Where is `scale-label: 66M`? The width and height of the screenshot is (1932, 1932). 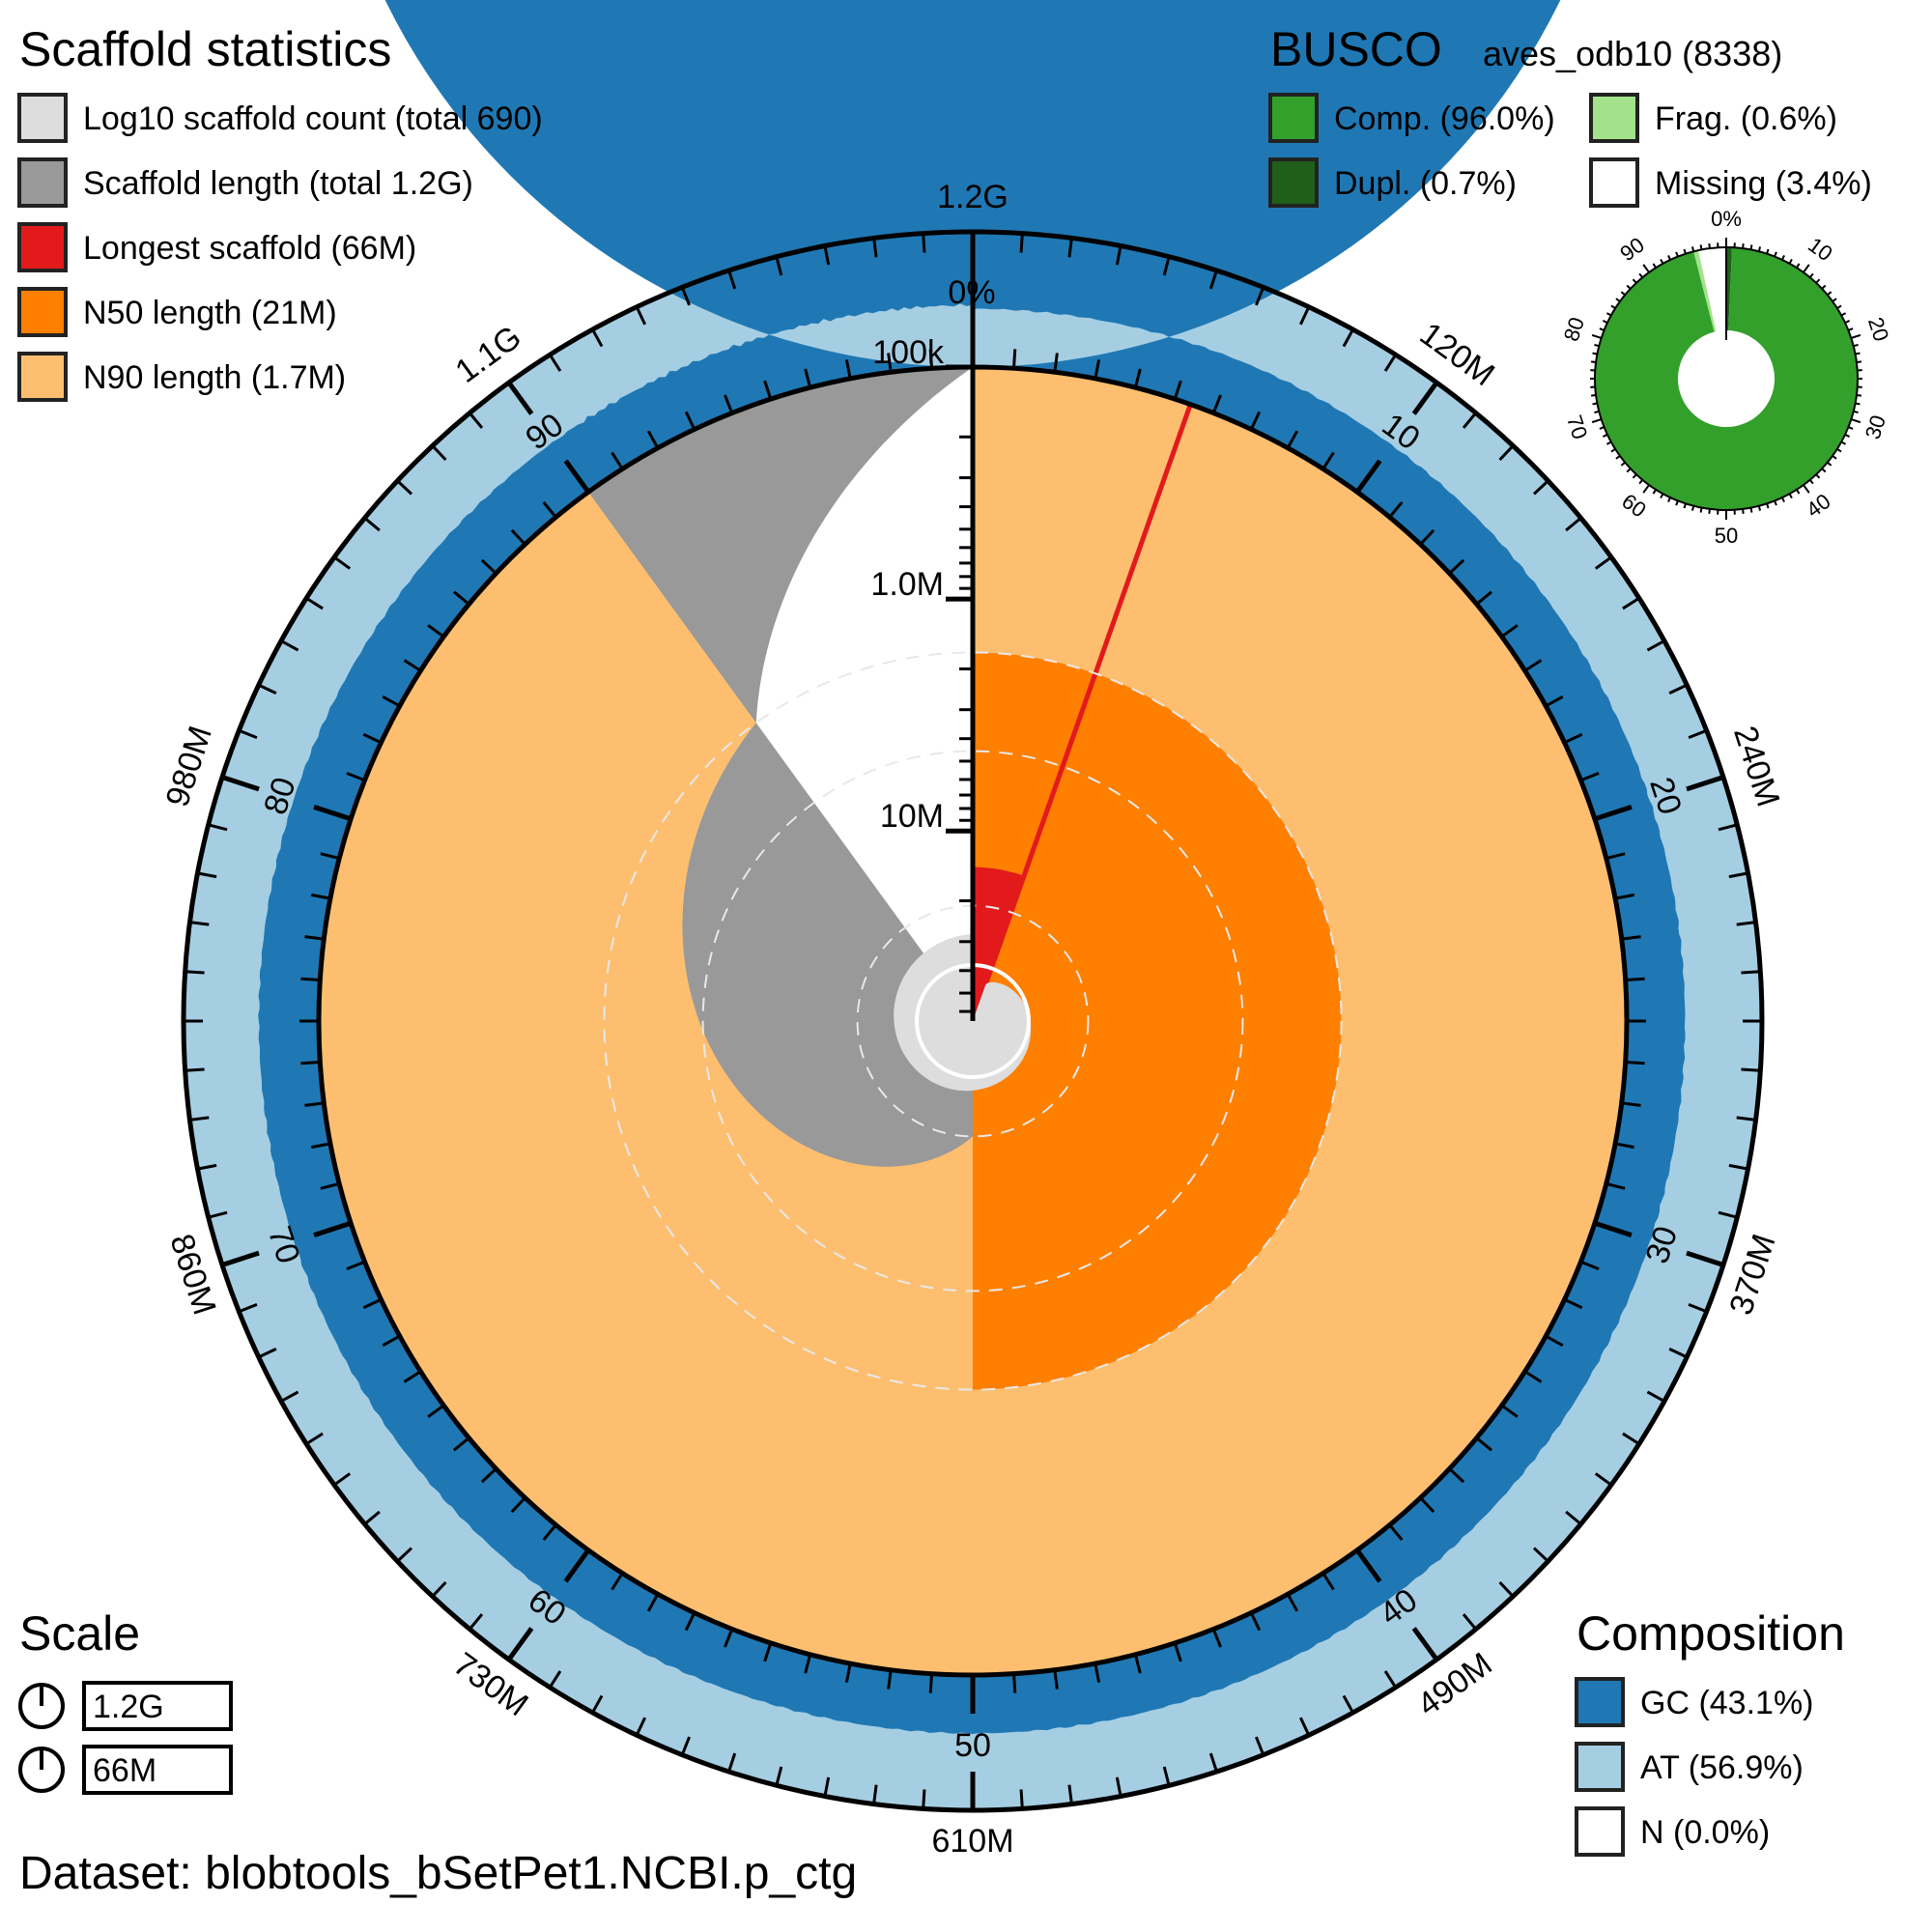
scale-label: 66M is located at coordinates (124, 1770).